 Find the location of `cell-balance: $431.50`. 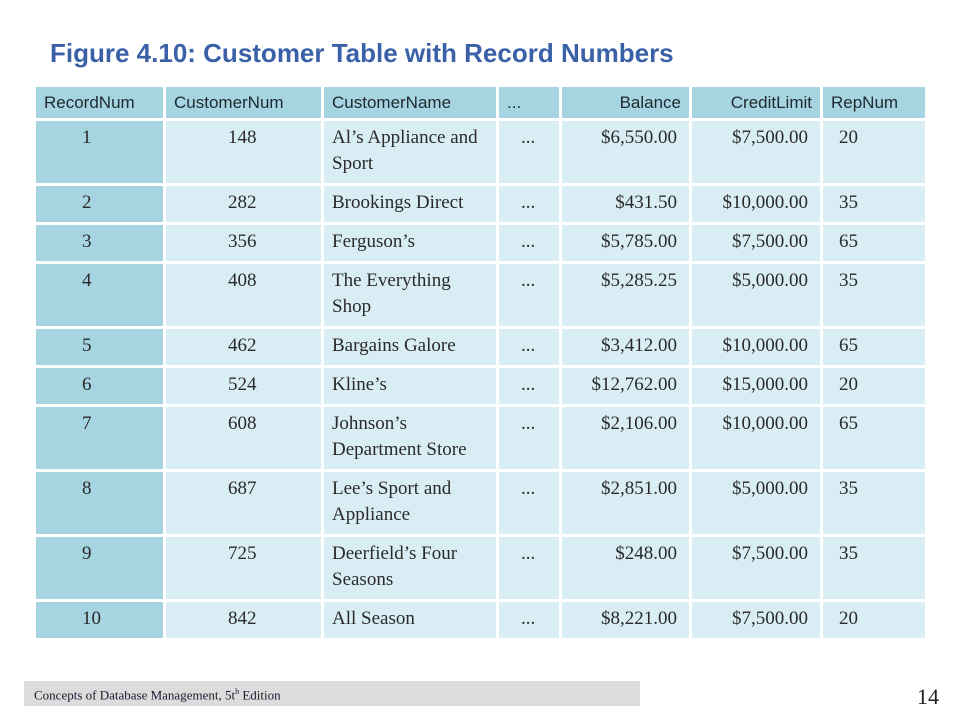

cell-balance: $431.50 is located at coordinates (625, 204).